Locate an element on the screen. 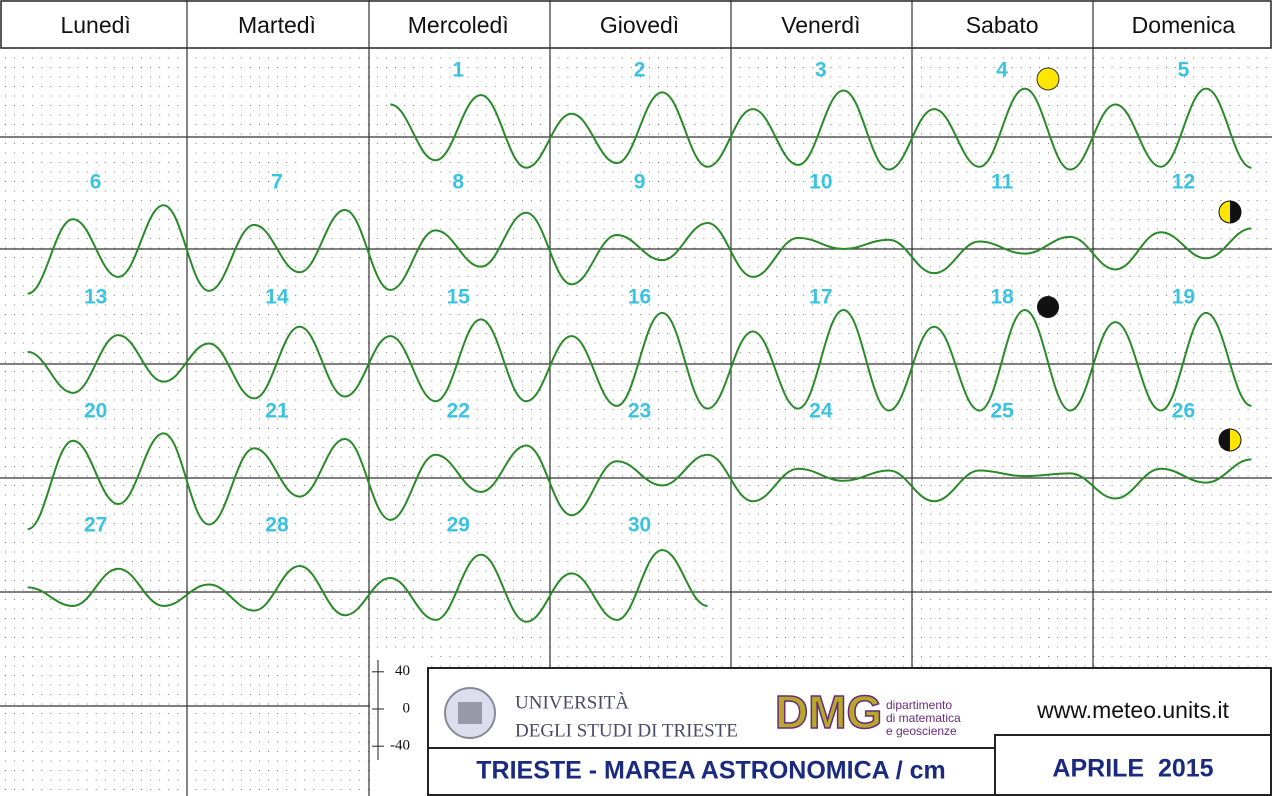 Image resolution: width=1272 pixels, height=796 pixels. weekday-label: Venerdì is located at coordinates (820, 25).